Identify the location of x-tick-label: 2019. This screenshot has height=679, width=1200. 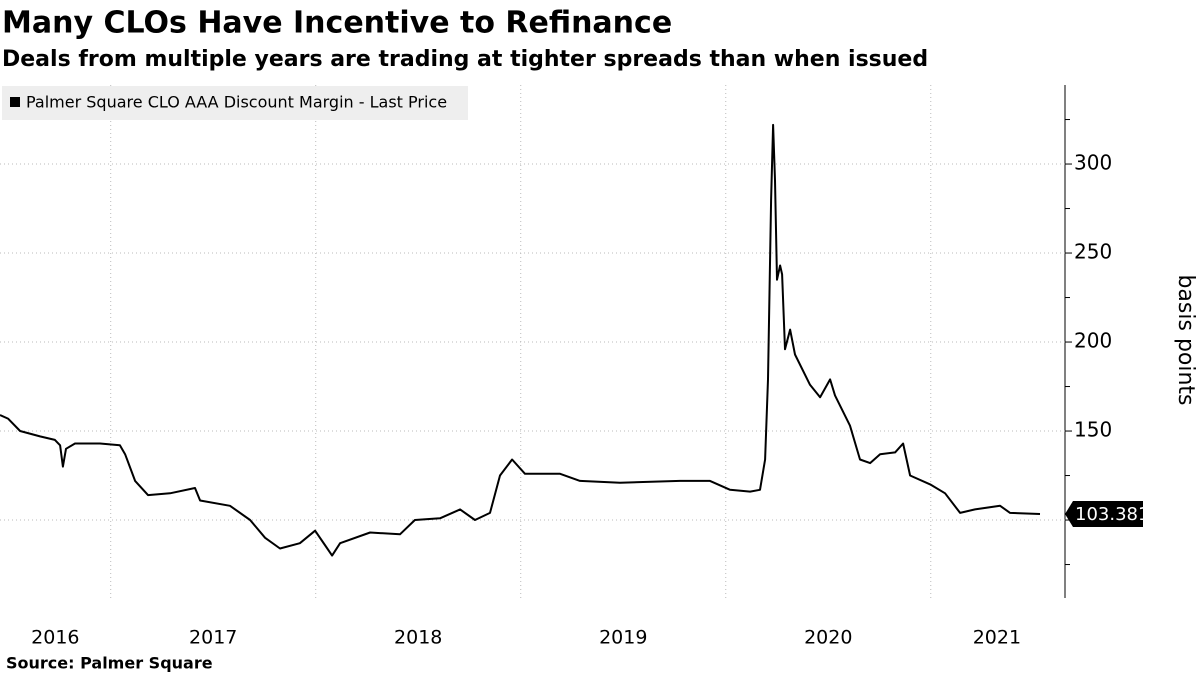
(623, 638).